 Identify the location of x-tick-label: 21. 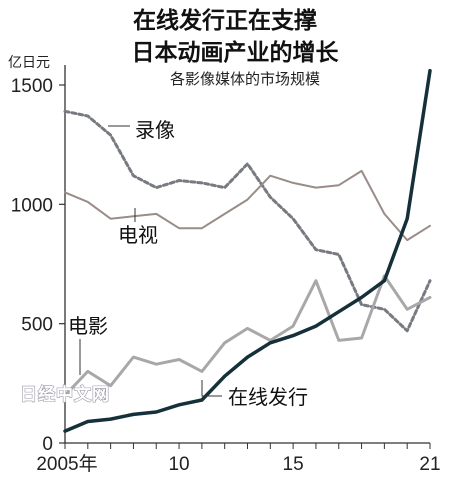
(429, 464).